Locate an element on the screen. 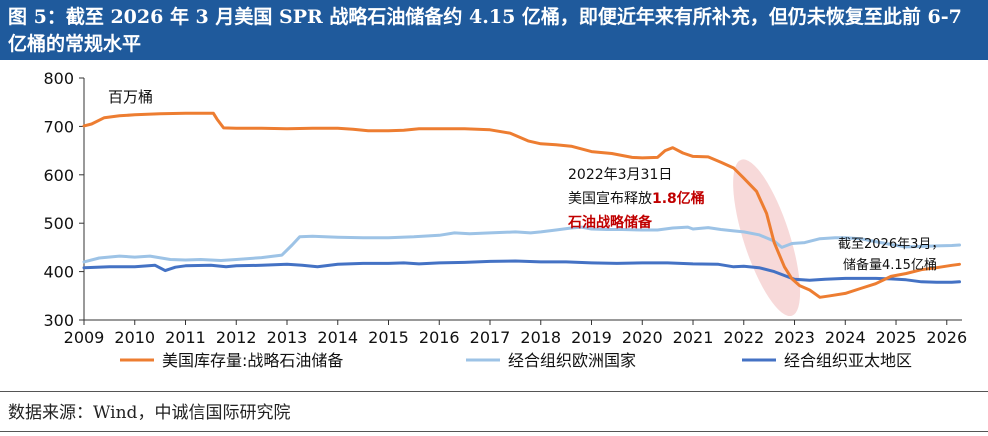 This screenshot has height=436, width=988. legend: 美国库存量:战略石油储备 经合组织欧洲国家 经合组织亚太地区 is located at coordinates (516, 360).